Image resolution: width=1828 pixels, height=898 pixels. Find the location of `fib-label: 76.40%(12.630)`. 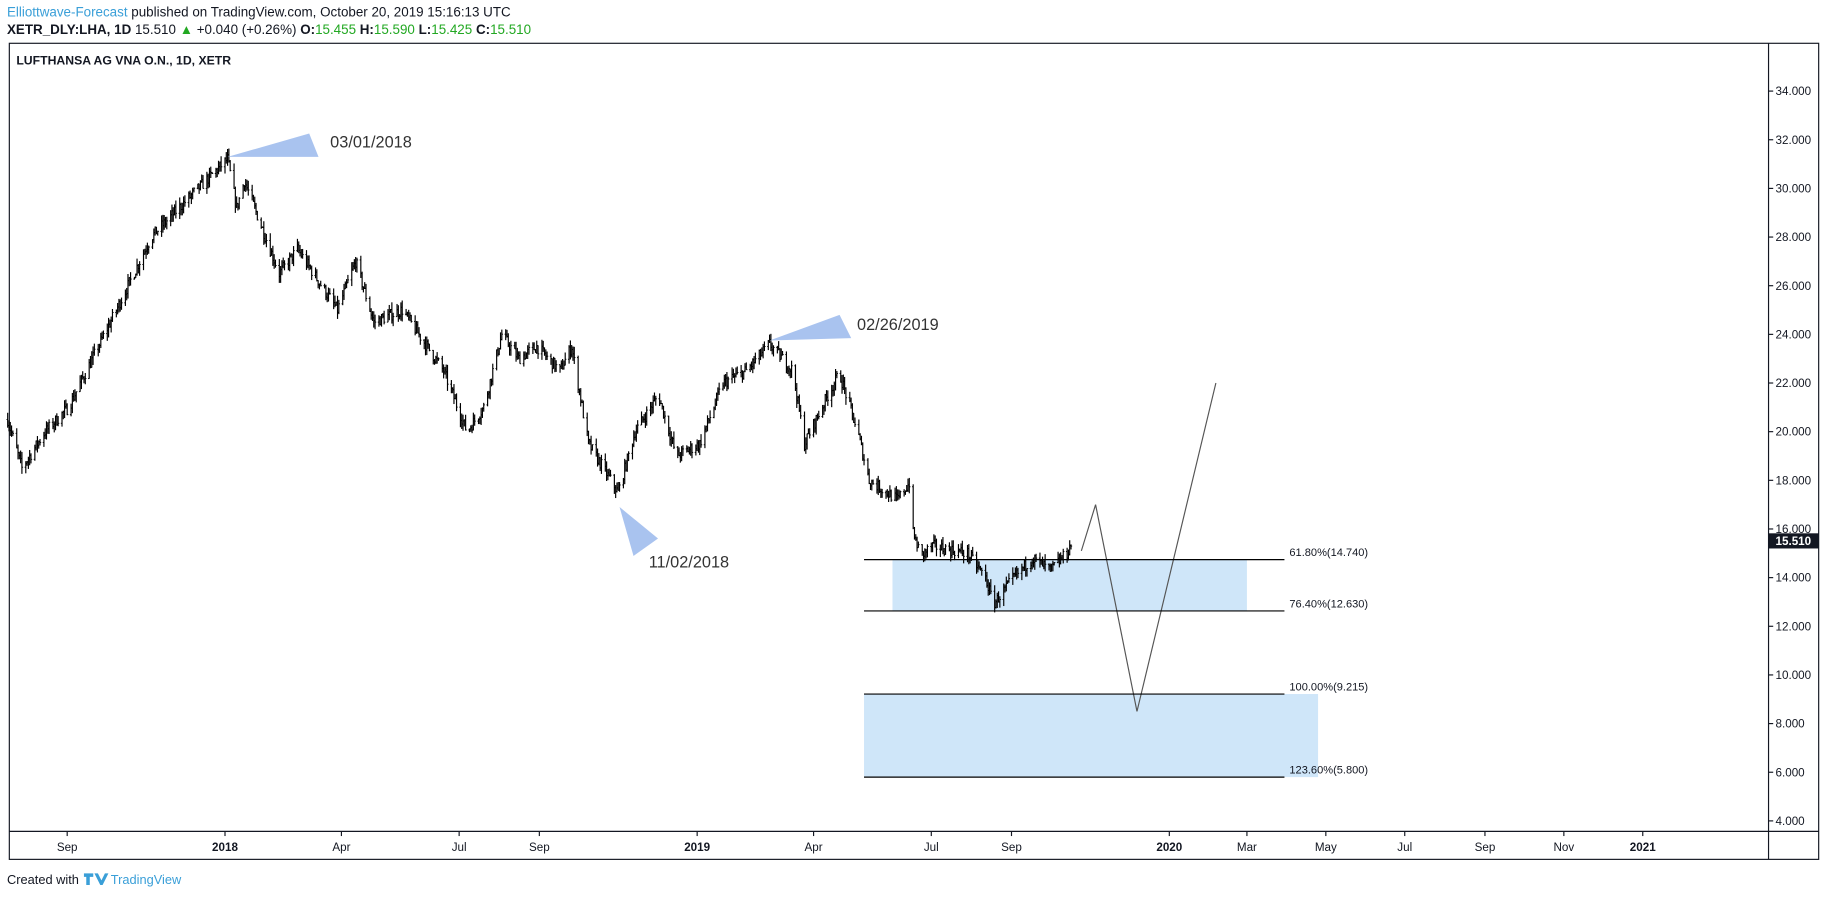

fib-label: 76.40%(12.630) is located at coordinates (1328, 604).